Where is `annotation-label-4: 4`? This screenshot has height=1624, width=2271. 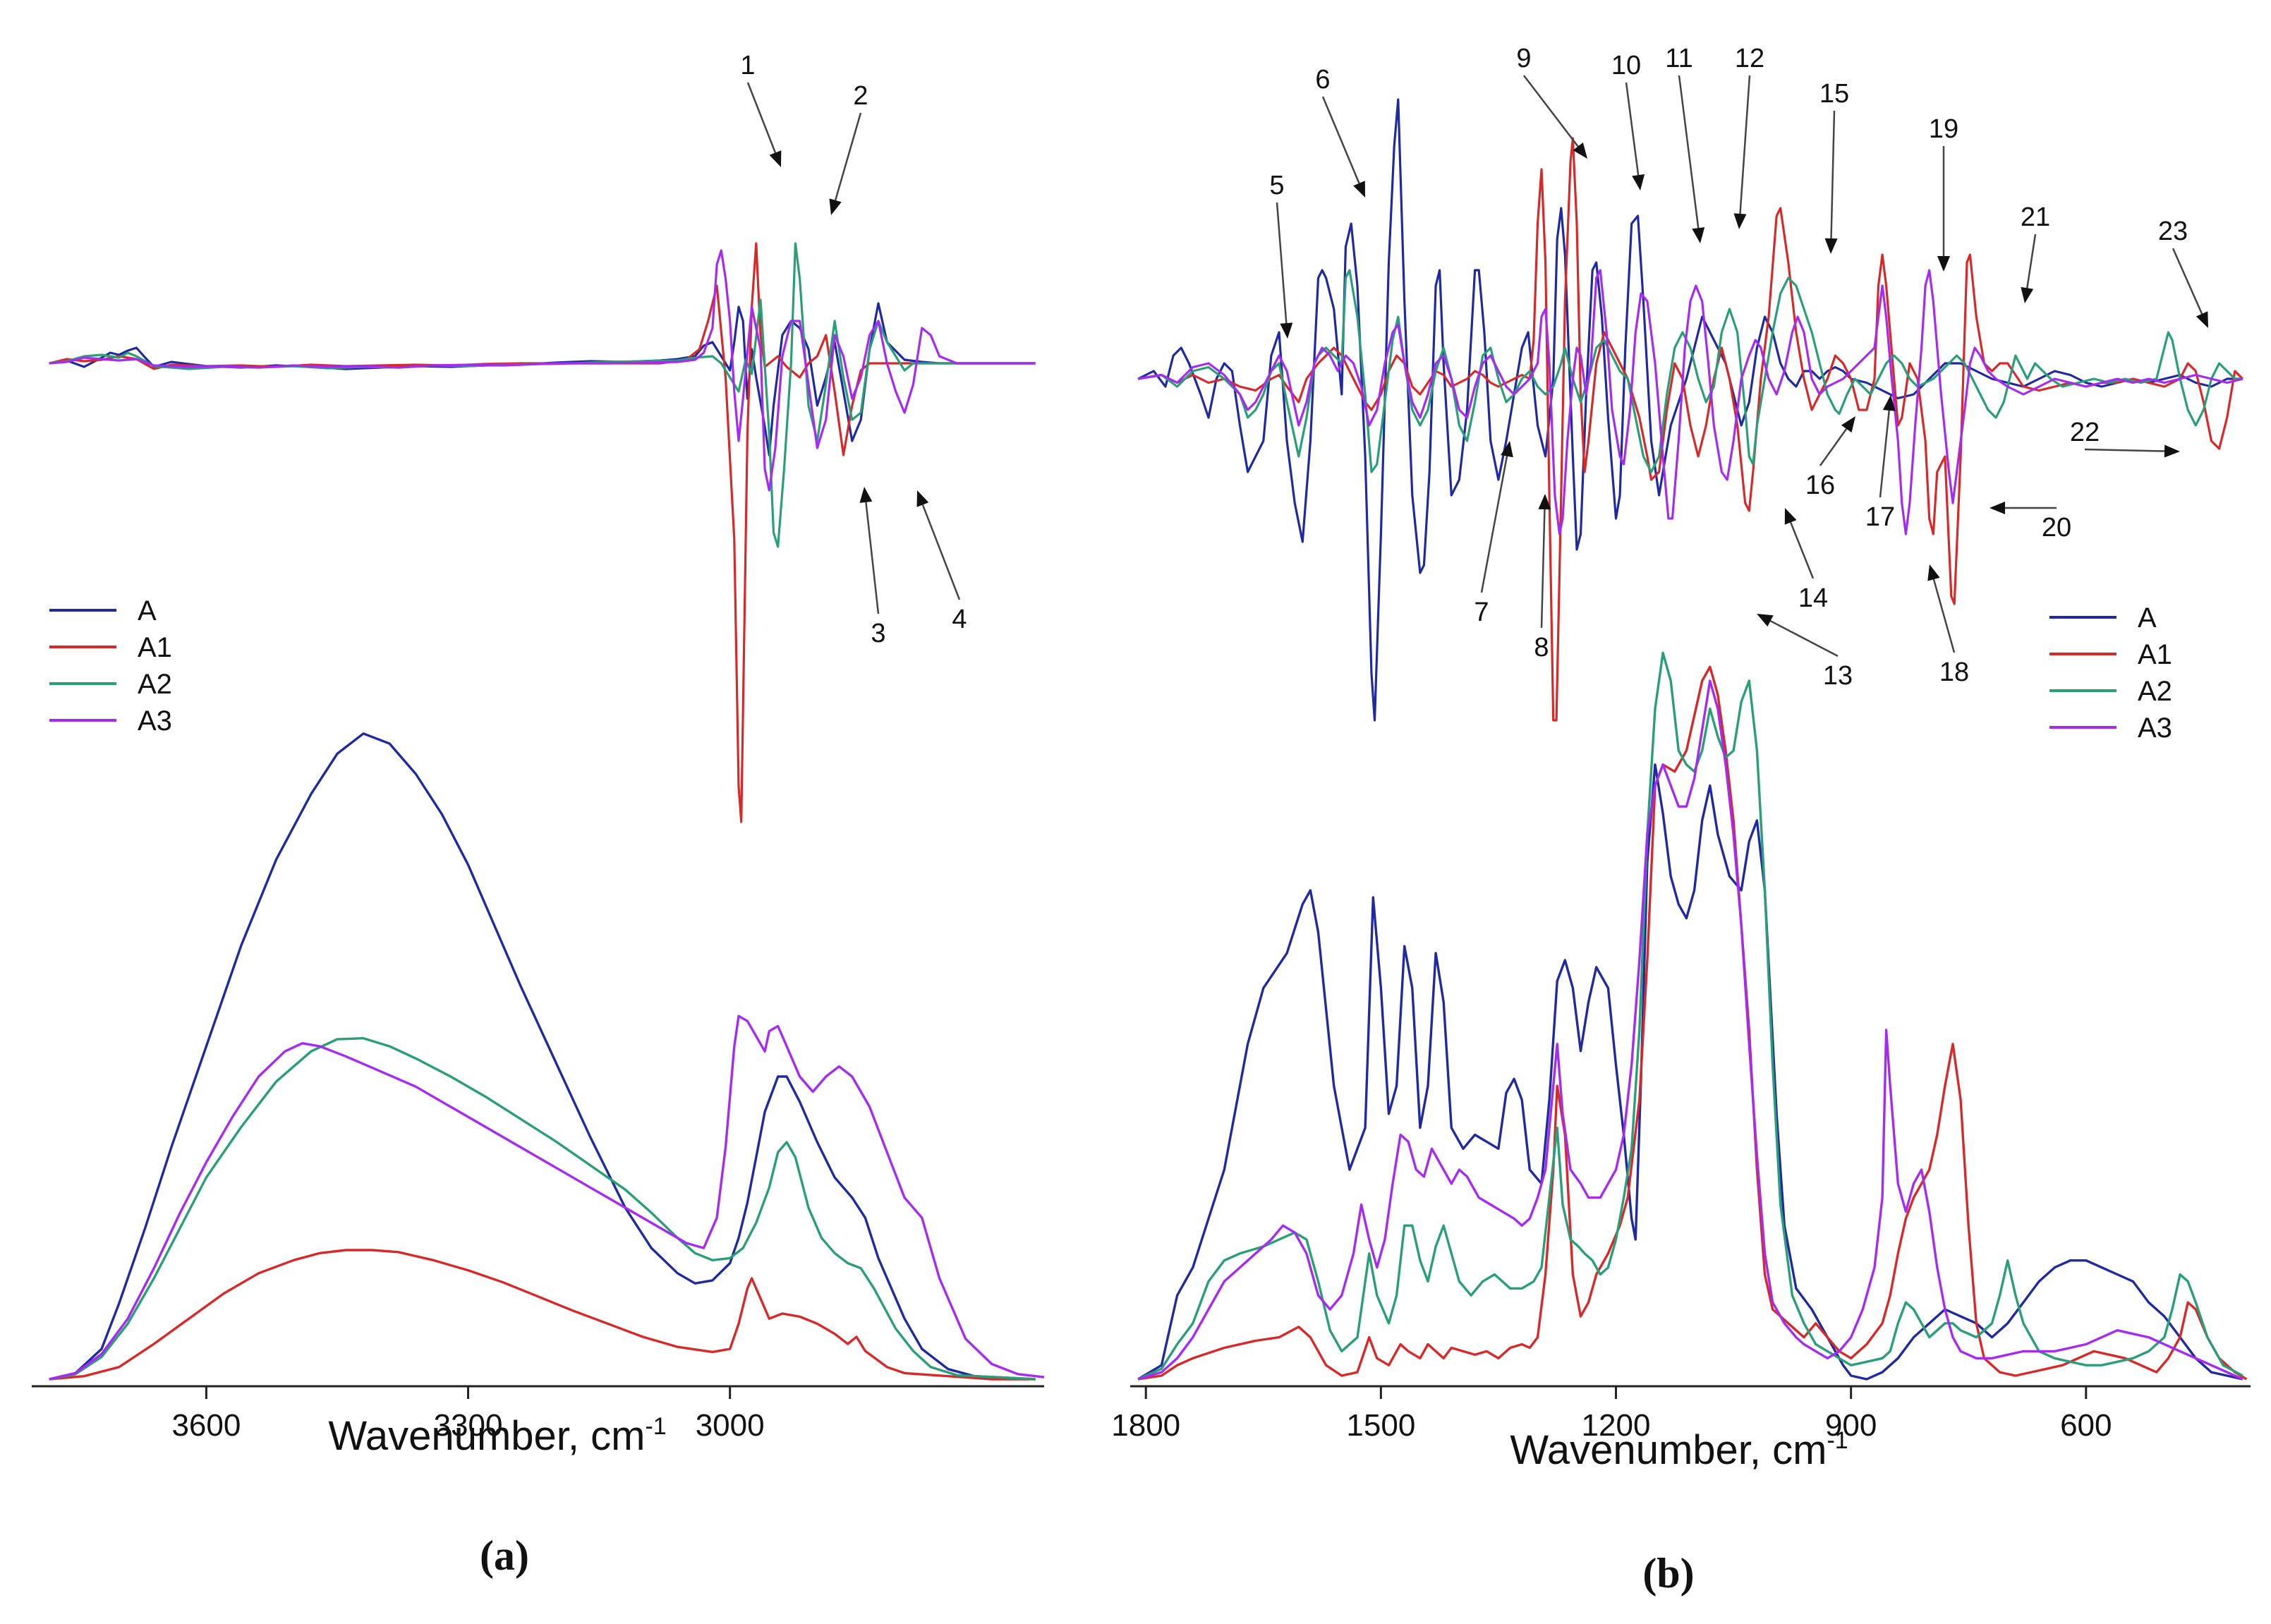 annotation-label-4: 4 is located at coordinates (959, 620).